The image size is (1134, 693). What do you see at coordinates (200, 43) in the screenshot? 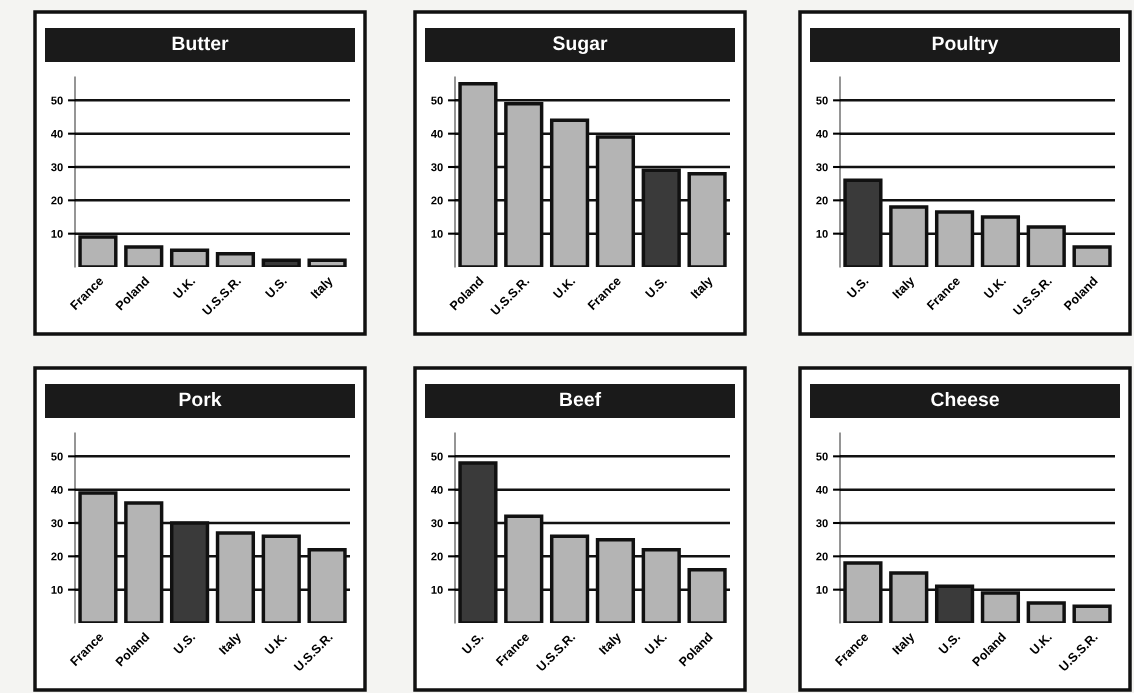
I see `chart-title: Butter` at bounding box center [200, 43].